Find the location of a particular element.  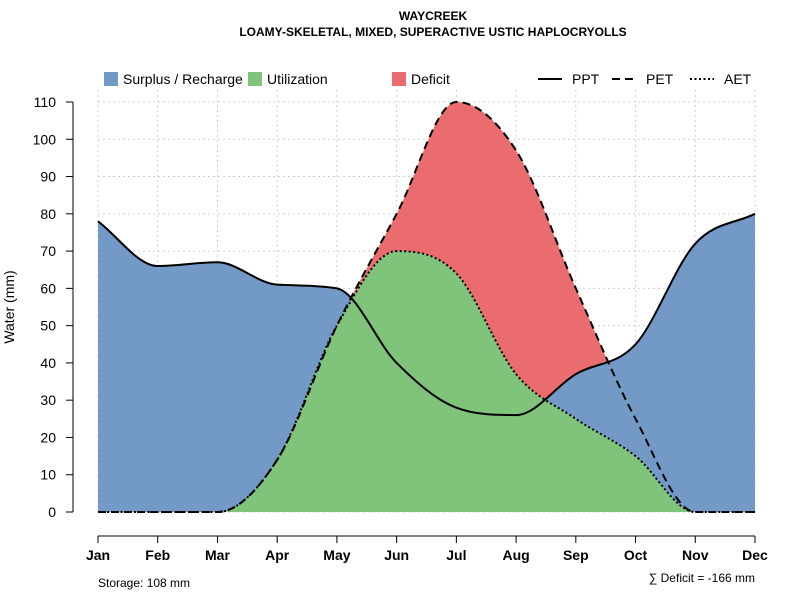

legend-item-ppt: PPT is located at coordinates (569, 79).